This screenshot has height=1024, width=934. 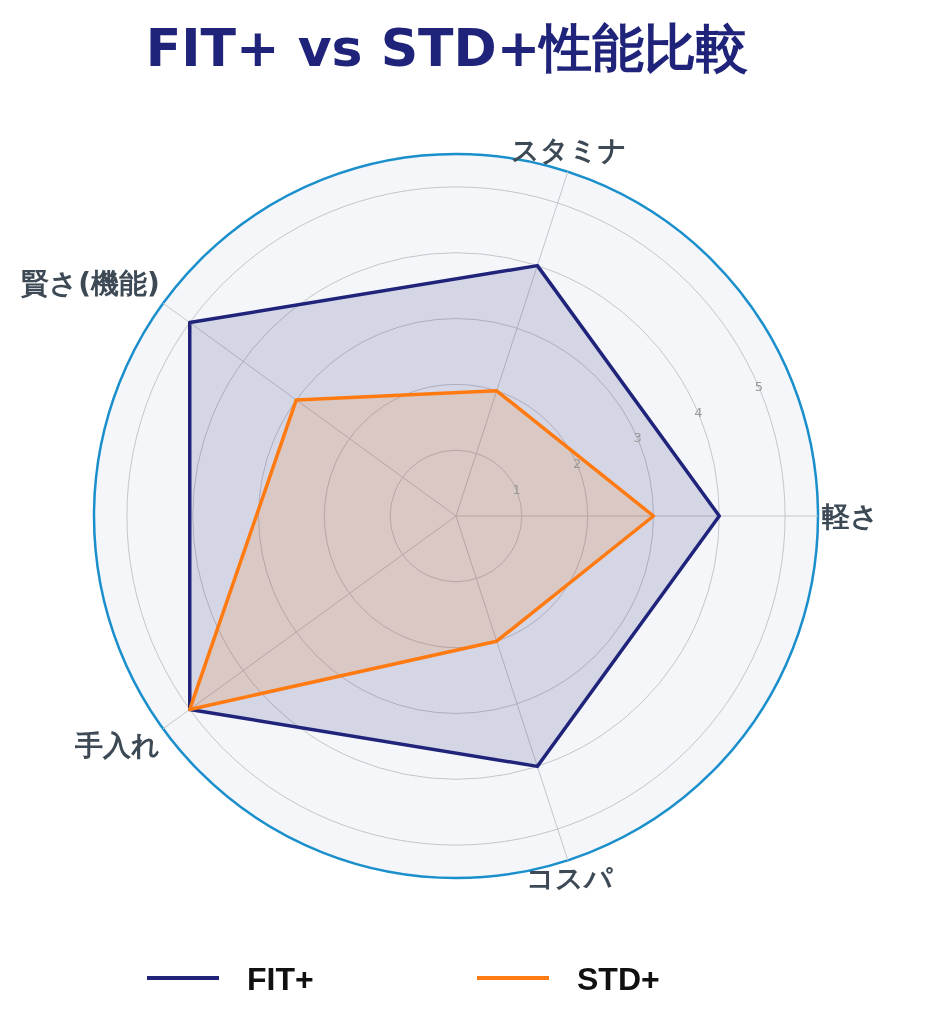 What do you see at coordinates (850, 516) in the screenshot?
I see `spoke-label: 軽さ` at bounding box center [850, 516].